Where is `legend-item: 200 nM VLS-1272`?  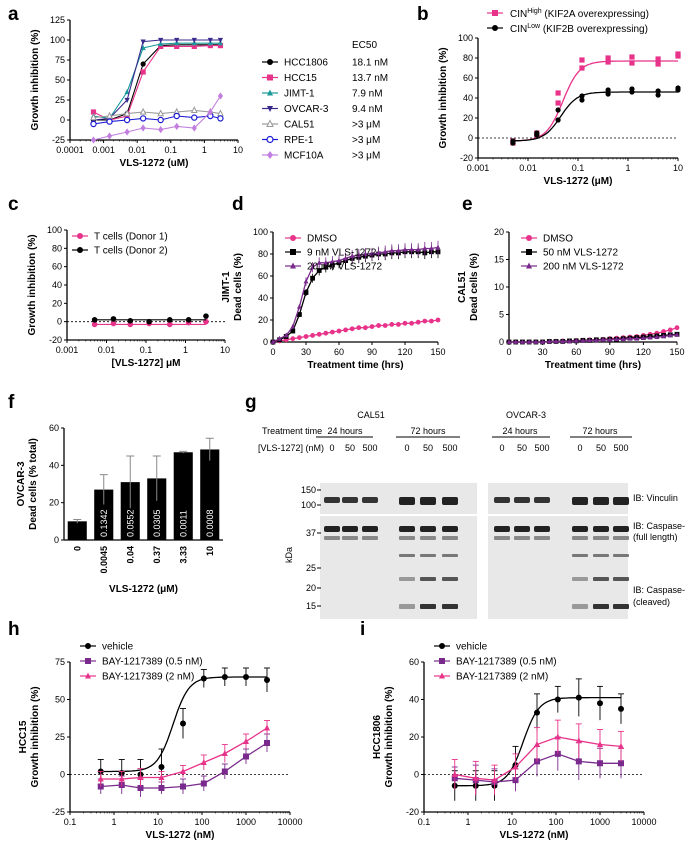 legend-item: 200 nM VLS-1272 is located at coordinates (572, 267).